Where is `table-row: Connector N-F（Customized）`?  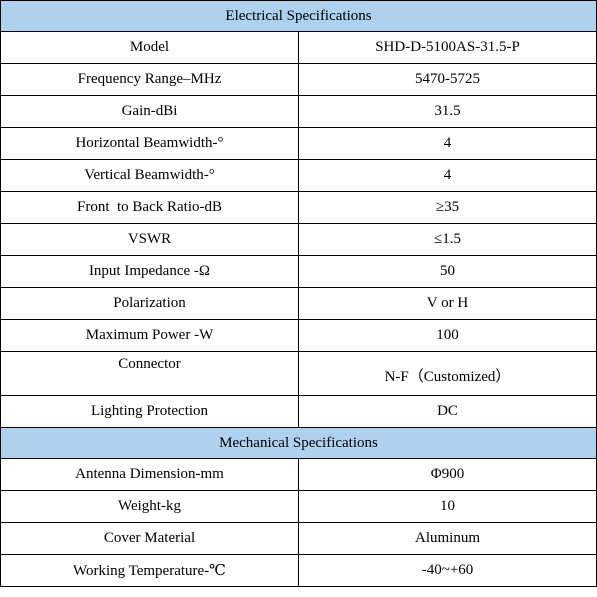
table-row: Connector N-F（Customized） is located at coordinates (298, 373).